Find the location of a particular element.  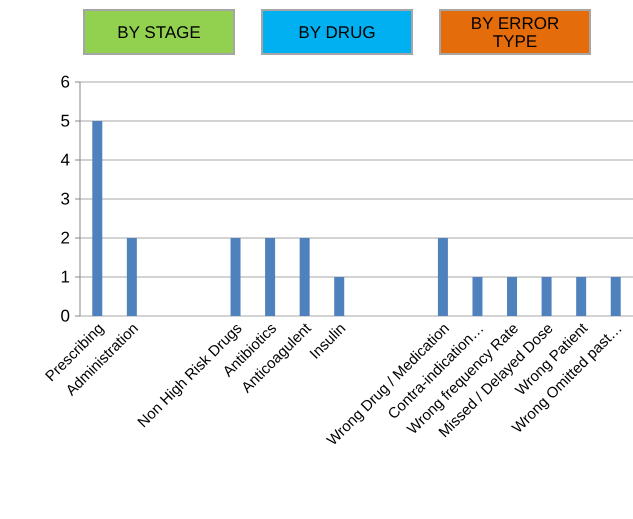

text: BY ERROR TYPE is located at coordinates (515, 32).